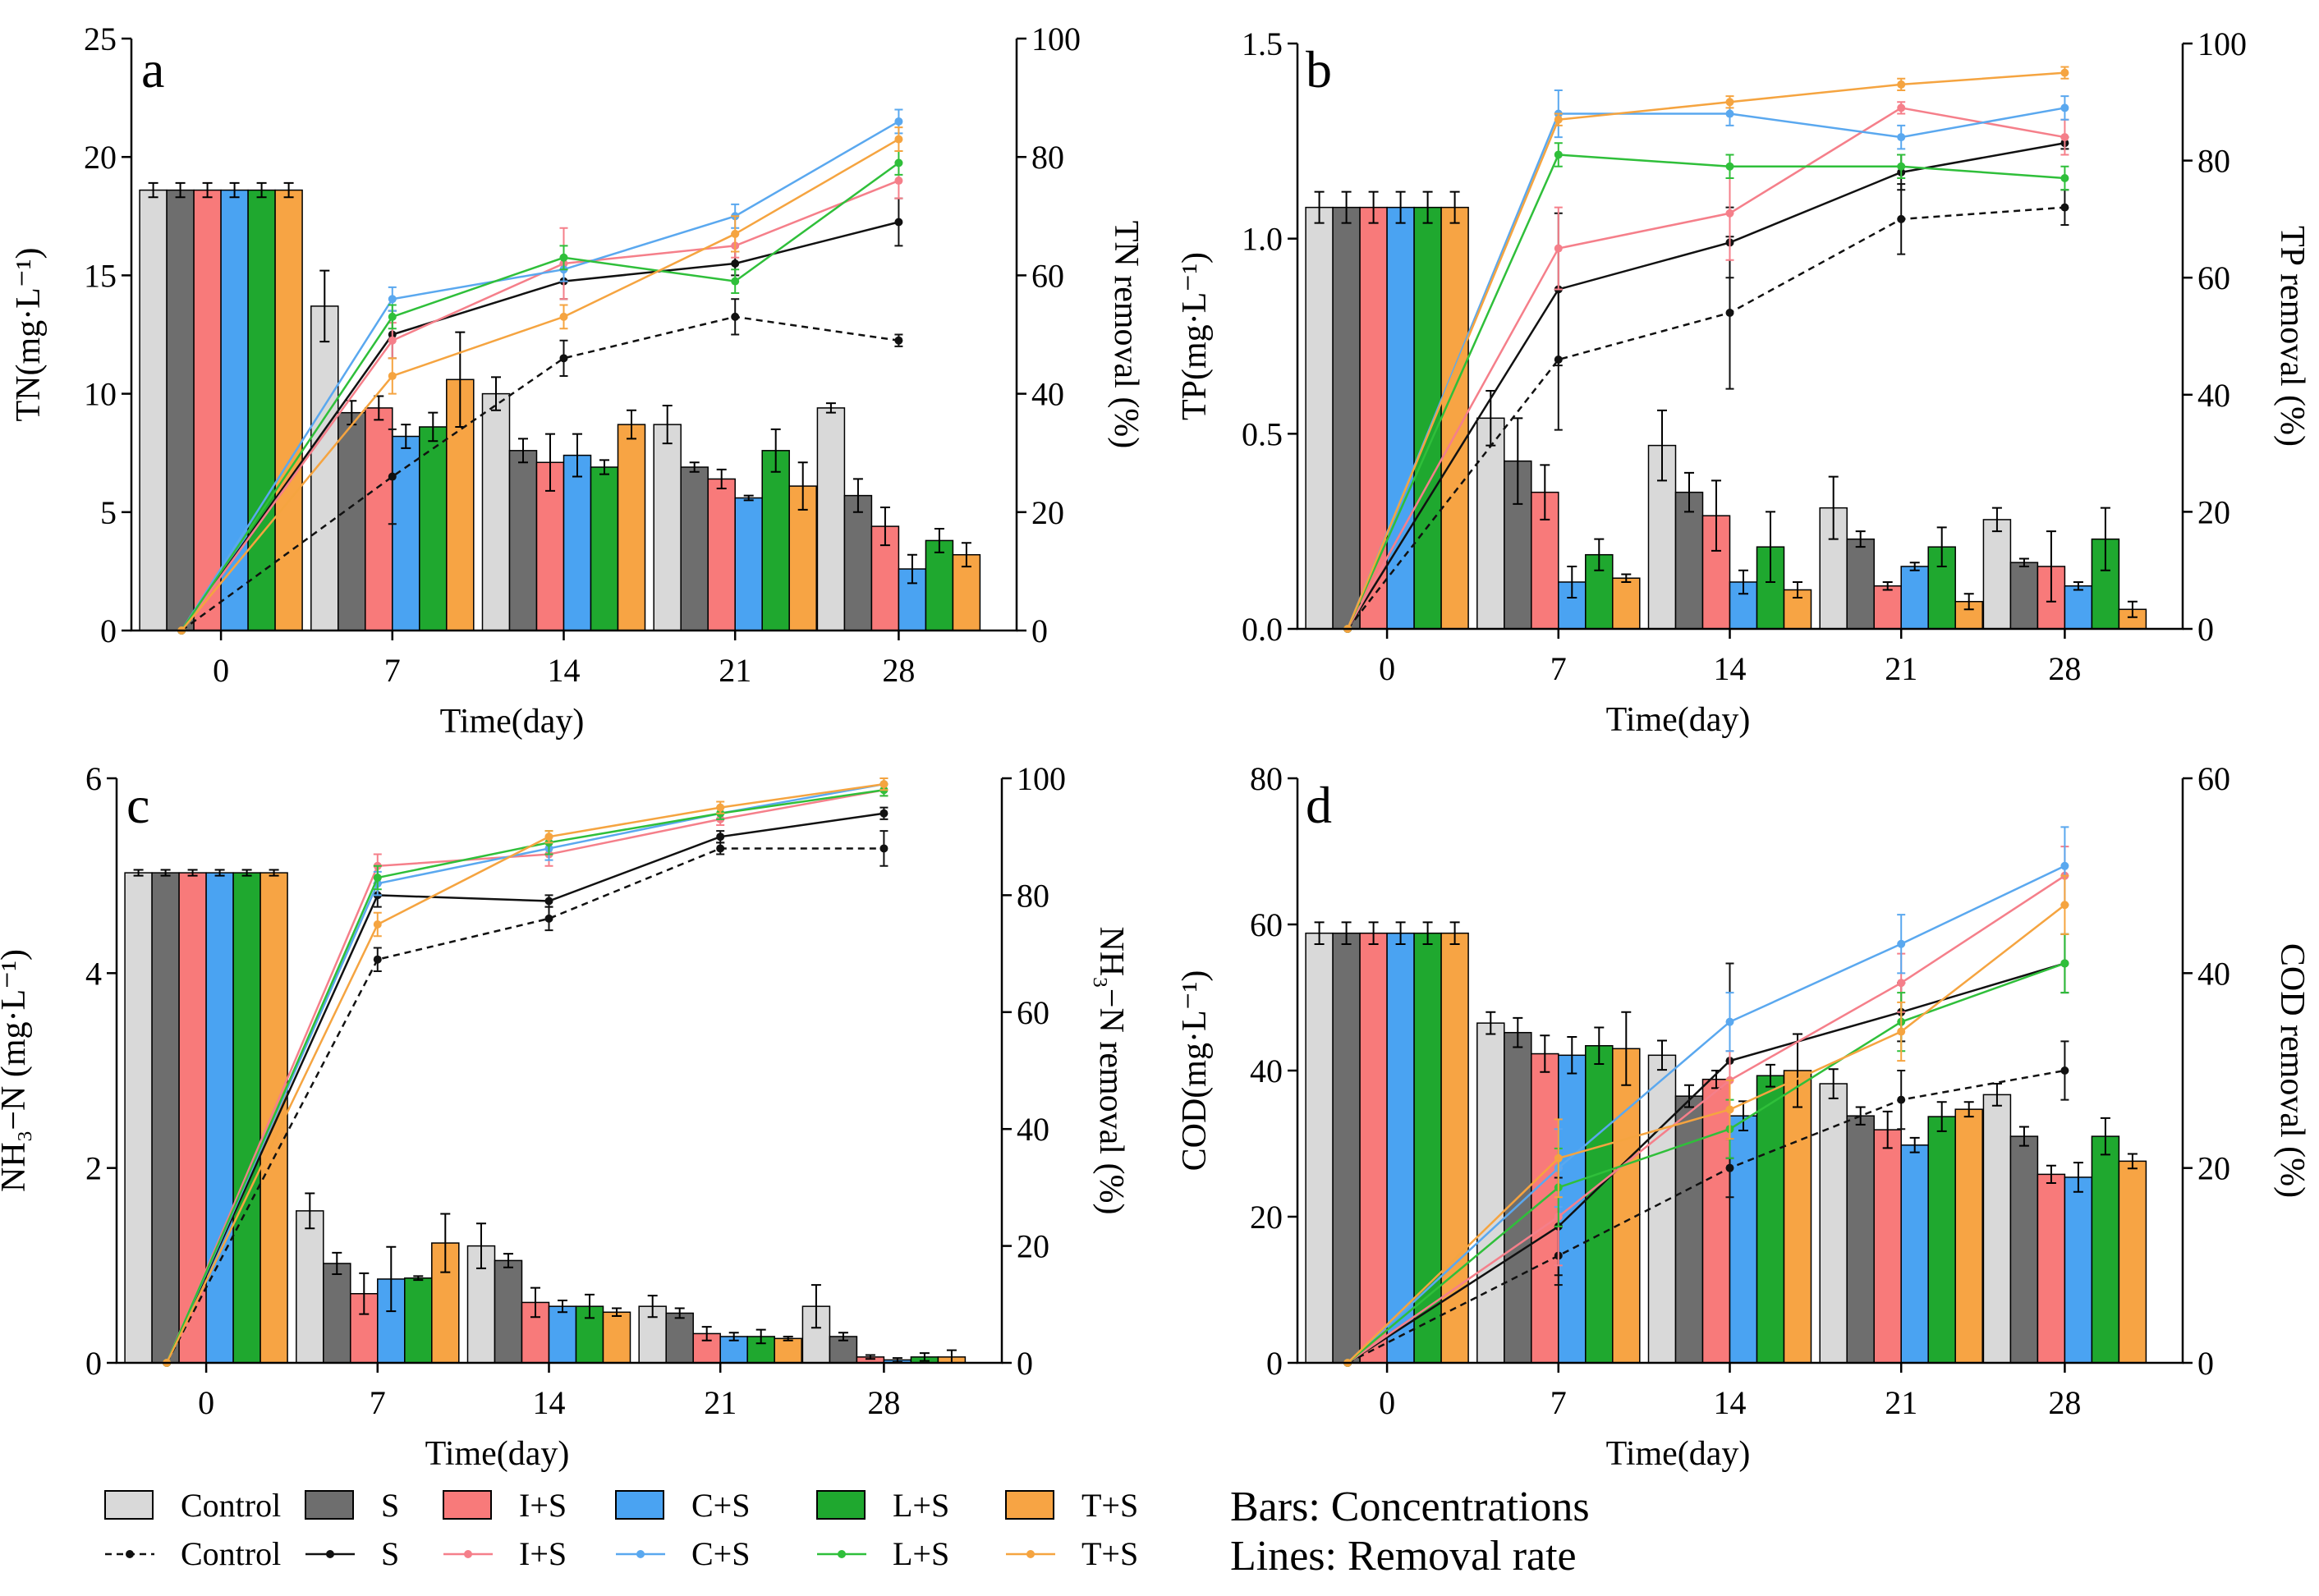 This screenshot has height=1596, width=2319. Describe the element at coordinates (841, 1505) in the screenshot. I see `legend-bar-swatch-L+S` at that location.